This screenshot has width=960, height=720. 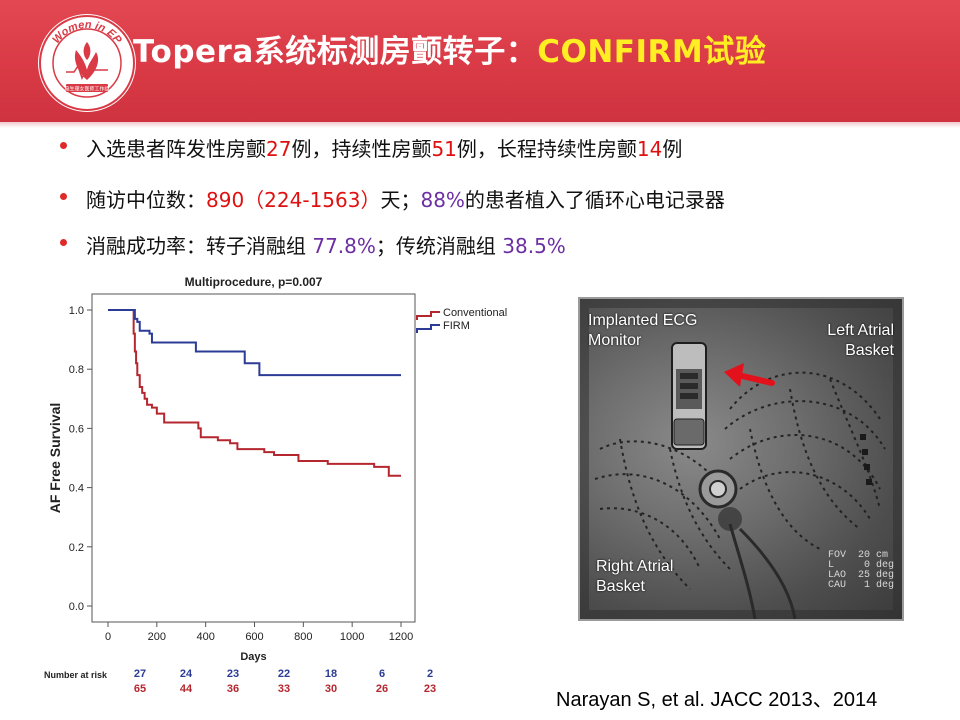 What do you see at coordinates (87, 63) in the screenshot?
I see `women-in-ep-logo: Women in EP 电生理女医师工作组` at bounding box center [87, 63].